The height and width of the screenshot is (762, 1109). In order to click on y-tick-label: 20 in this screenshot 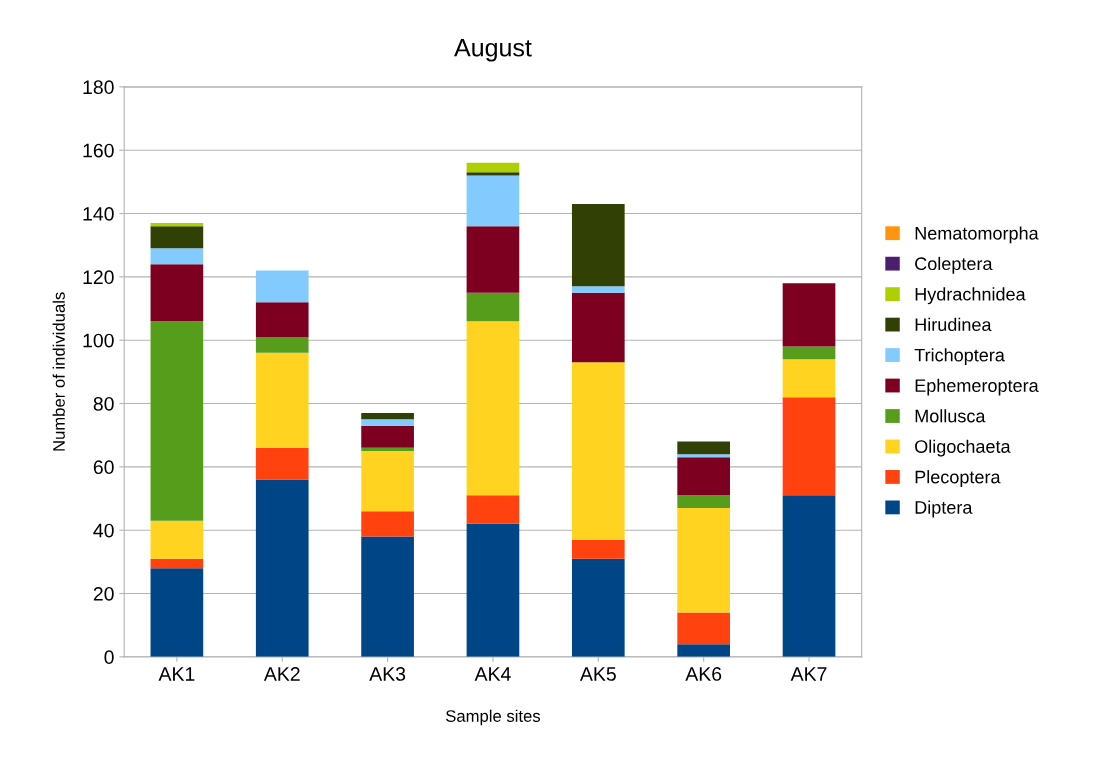, I will do `click(103, 593)`.